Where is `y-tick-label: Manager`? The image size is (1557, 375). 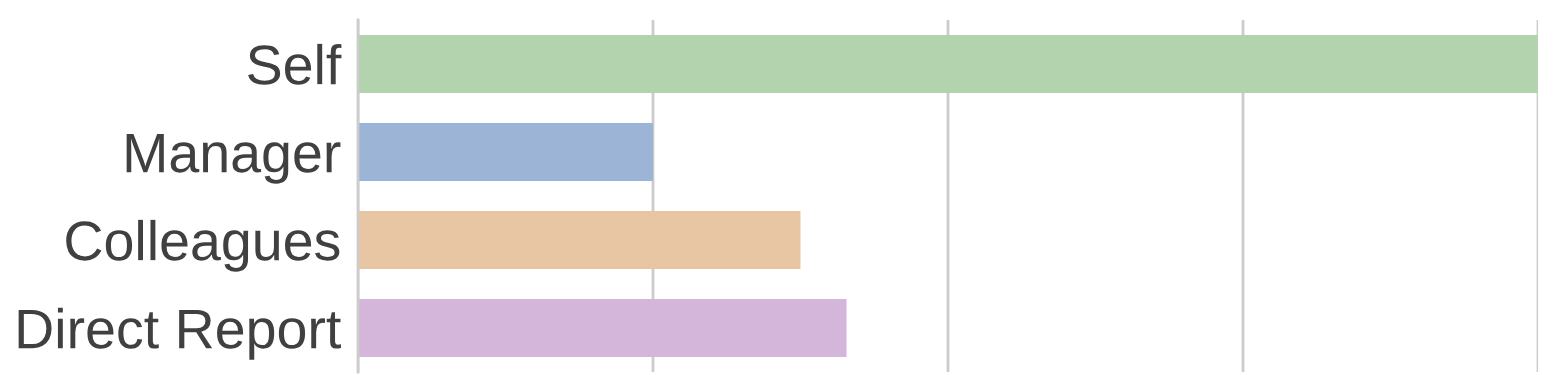 y-tick-label: Manager is located at coordinates (233, 158).